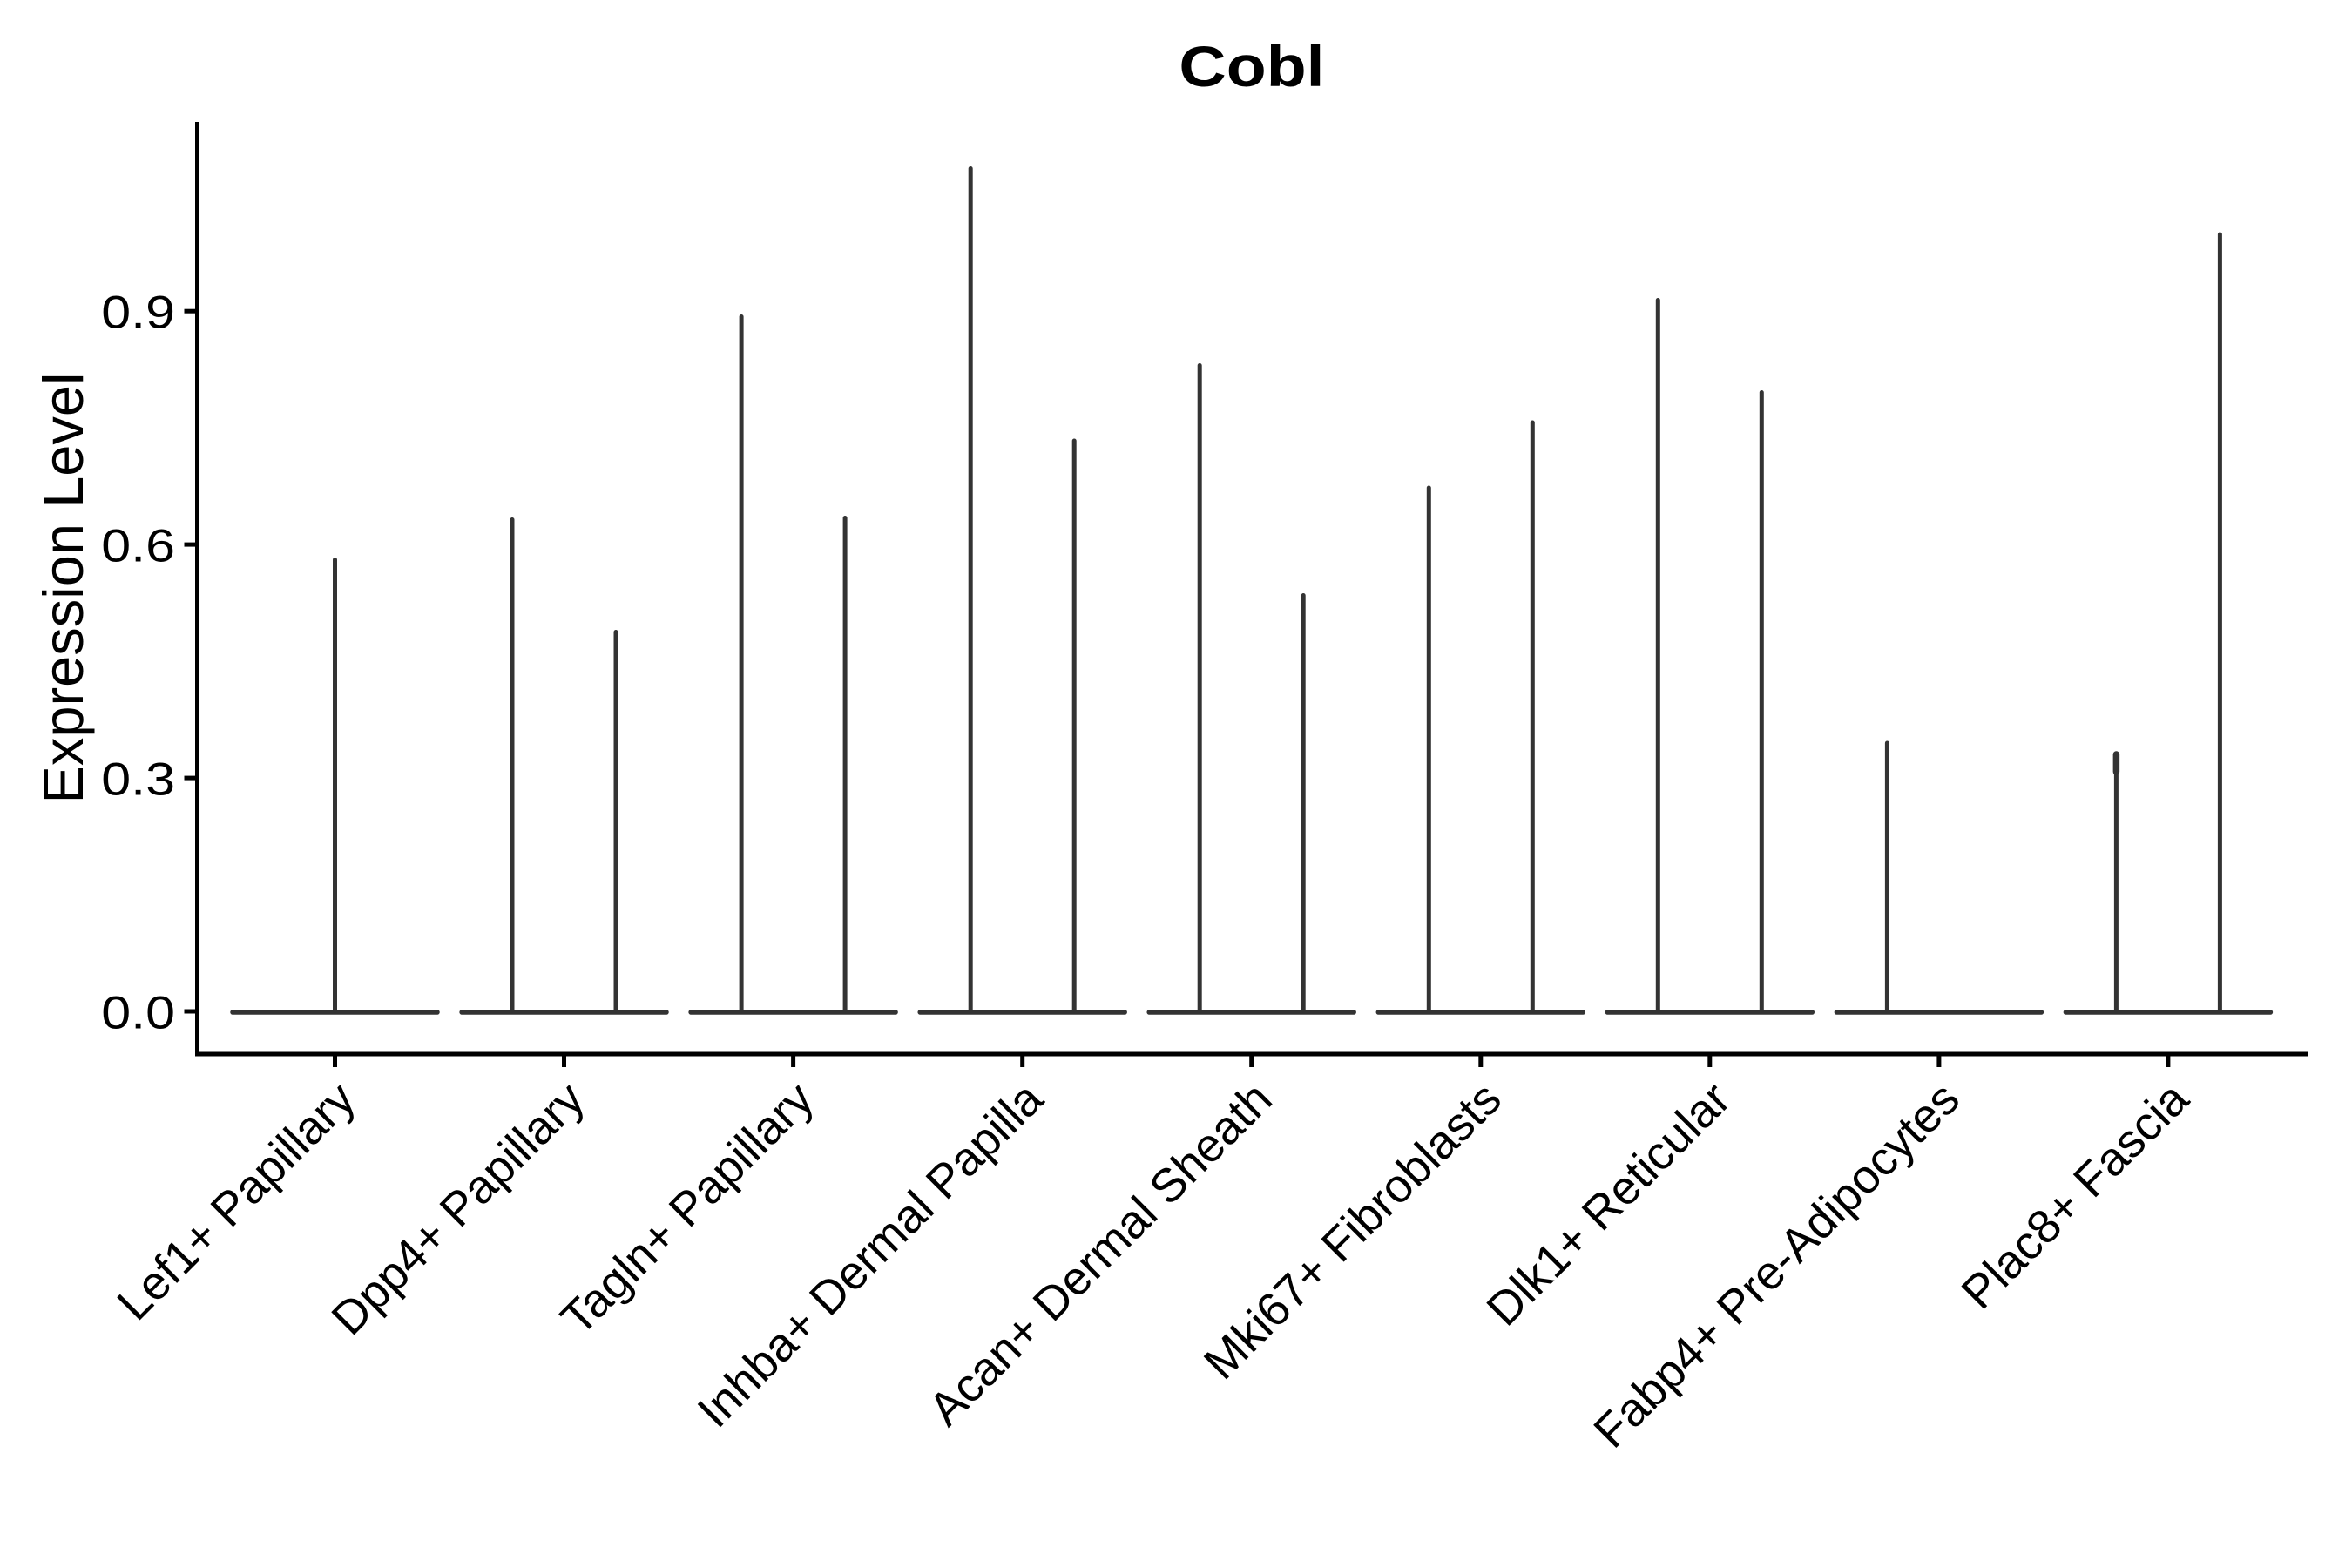 The width and height of the screenshot is (2352, 1568). Describe the element at coordinates (138, 780) in the screenshot. I see `svg-text: 0.3` at that location.